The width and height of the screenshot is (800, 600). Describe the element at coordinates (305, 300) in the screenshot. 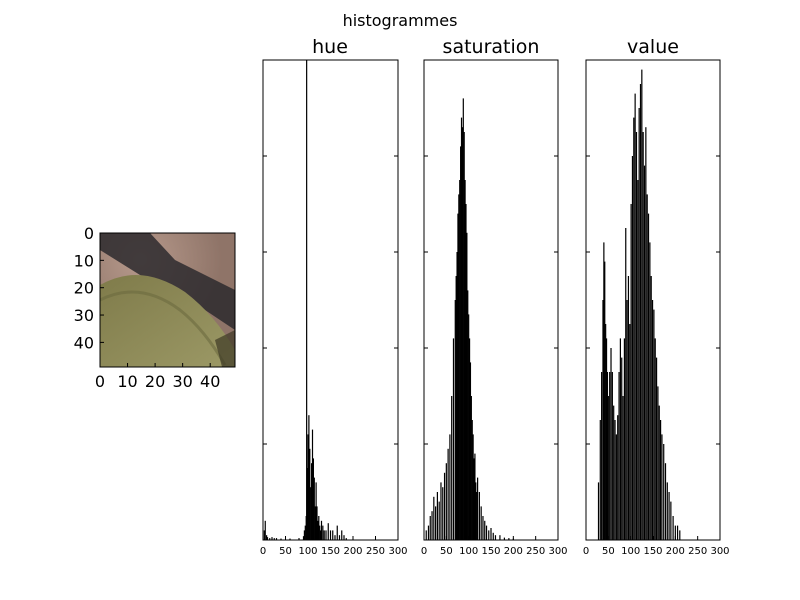

I see `hue-bars` at that location.